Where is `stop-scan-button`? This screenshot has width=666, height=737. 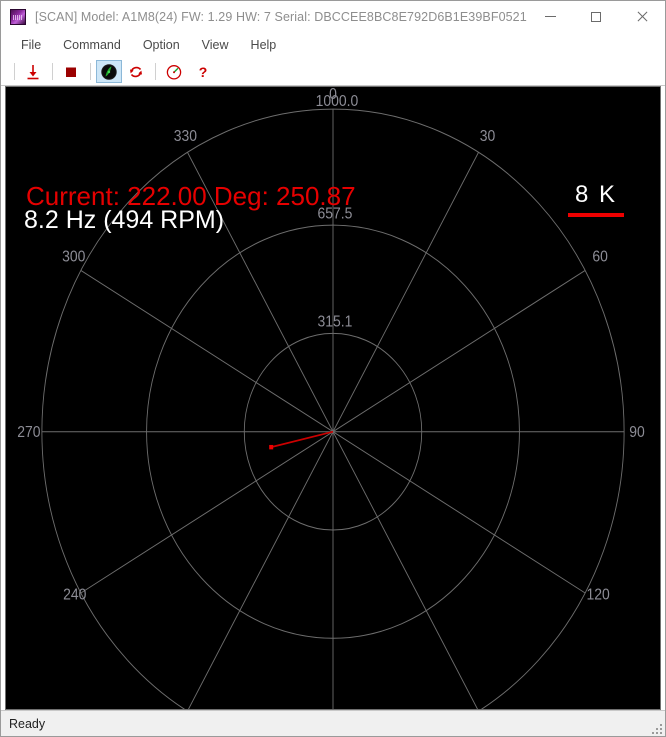
stop-scan-button is located at coordinates (71, 71).